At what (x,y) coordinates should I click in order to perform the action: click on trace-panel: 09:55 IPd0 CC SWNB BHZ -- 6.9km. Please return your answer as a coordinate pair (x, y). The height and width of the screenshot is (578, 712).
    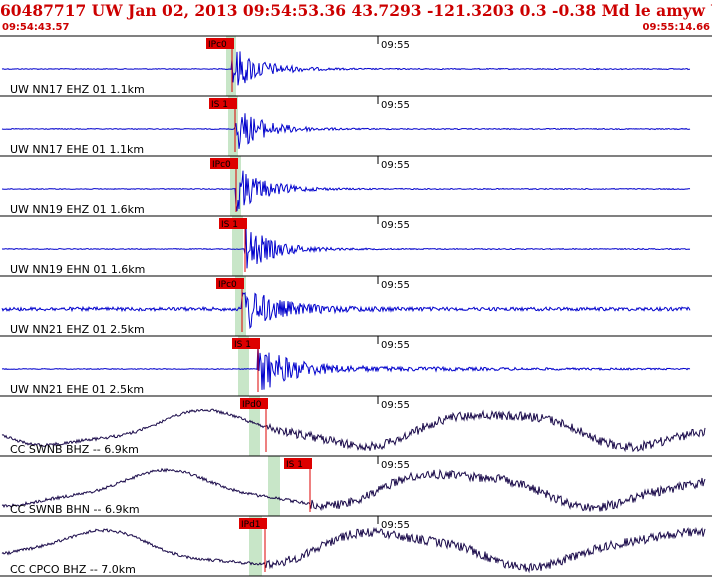
    Looking at the image, I should click on (356, 425).